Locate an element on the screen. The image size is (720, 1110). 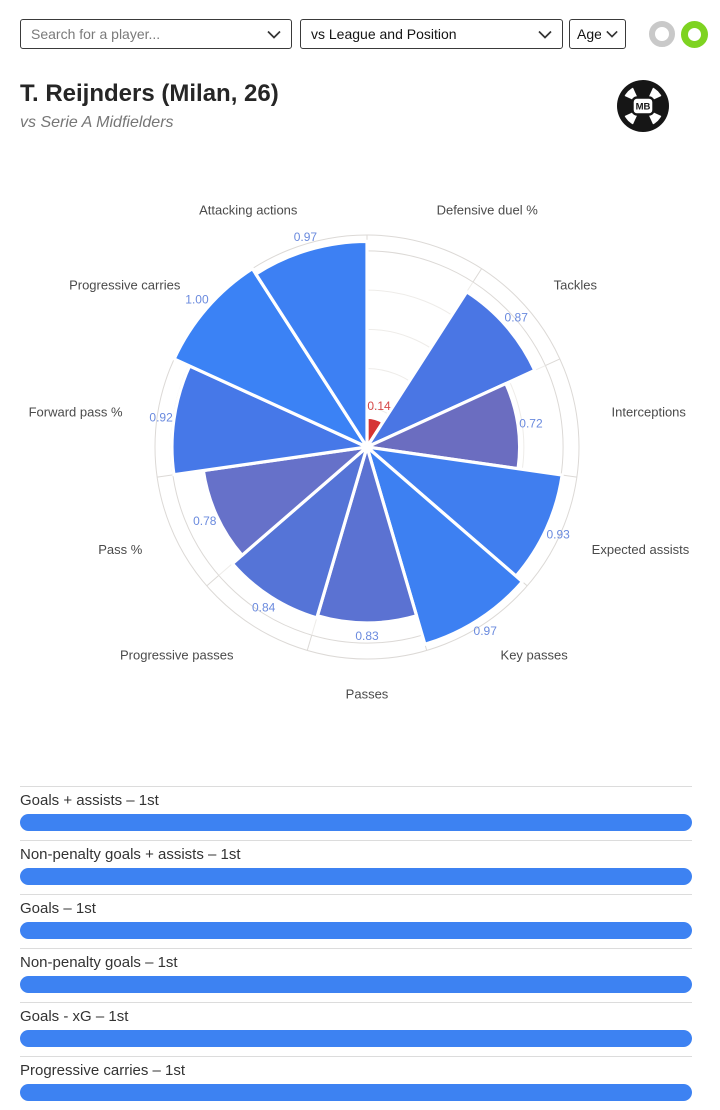
slice-value-label: 0.83 is located at coordinates (367, 636).